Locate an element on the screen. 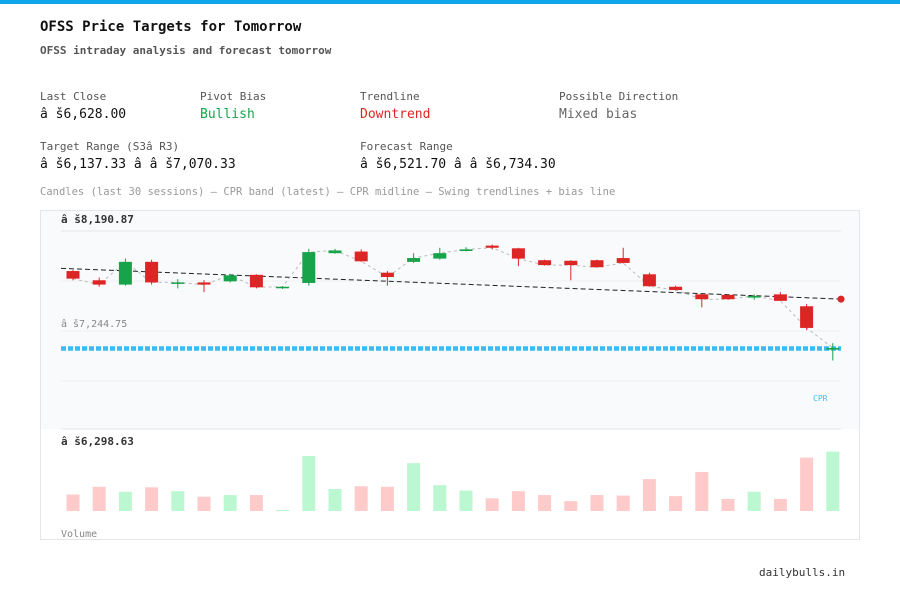  y-bottom-label: â š6,298.63 is located at coordinates (97, 441).